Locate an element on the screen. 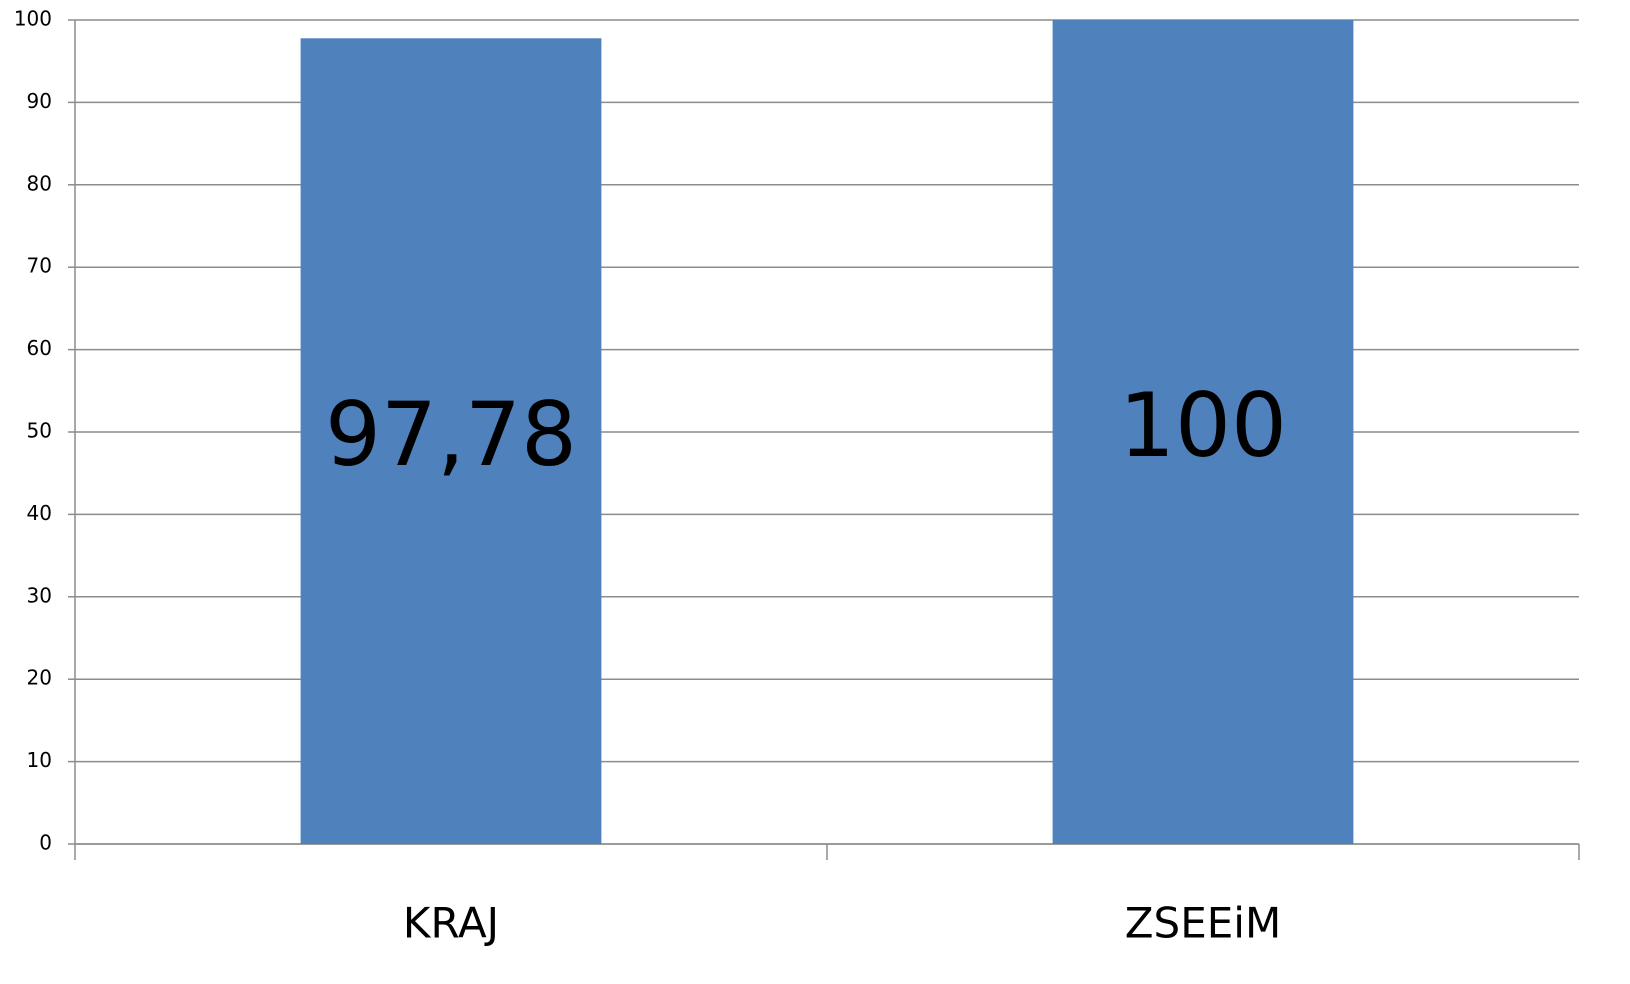  data-label: 97,78 is located at coordinates (451, 434).